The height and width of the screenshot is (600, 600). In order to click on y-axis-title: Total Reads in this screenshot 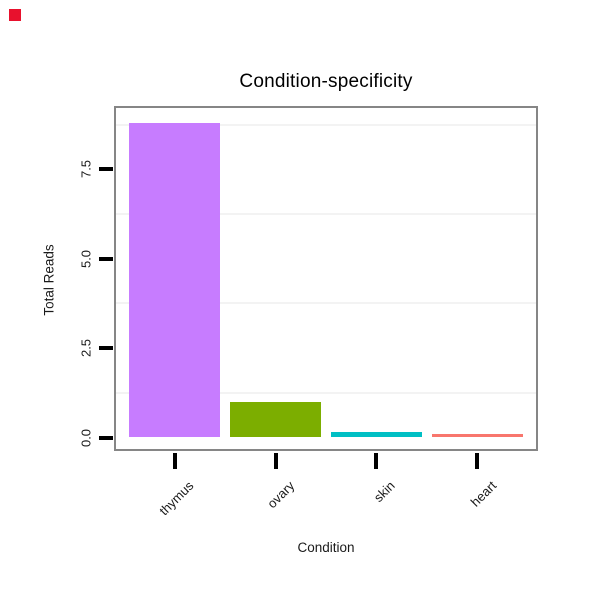, I will do `click(49, 280)`.